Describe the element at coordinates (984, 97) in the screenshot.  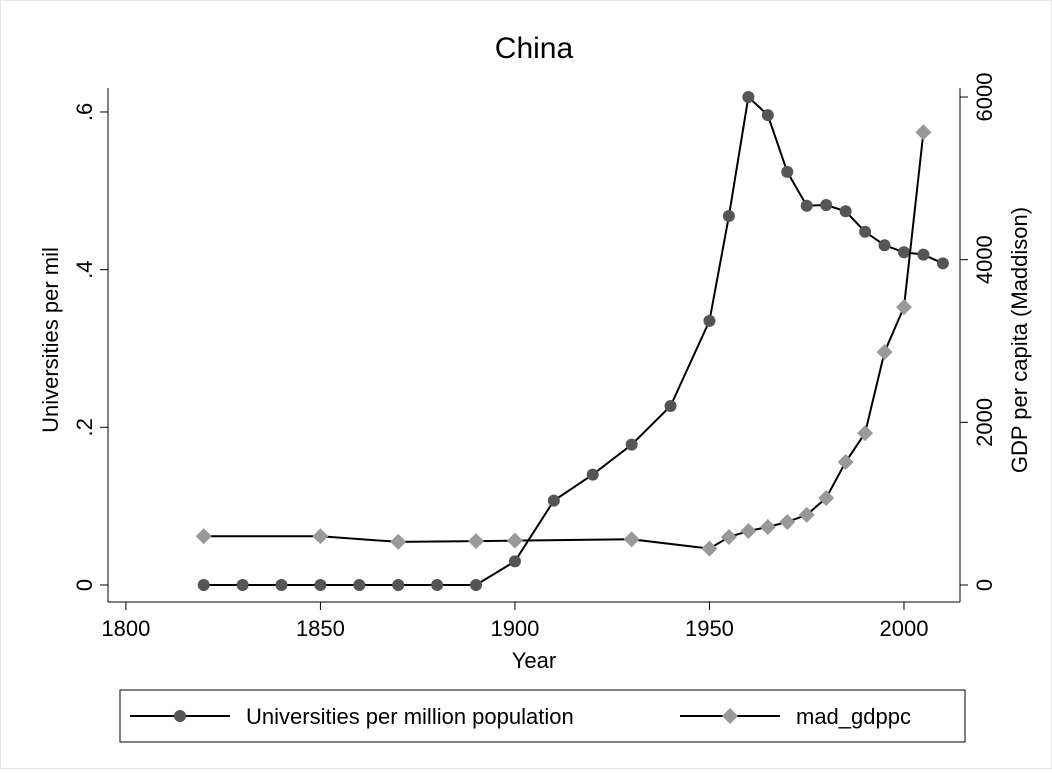
I see `y2-tick-label: 6000` at that location.